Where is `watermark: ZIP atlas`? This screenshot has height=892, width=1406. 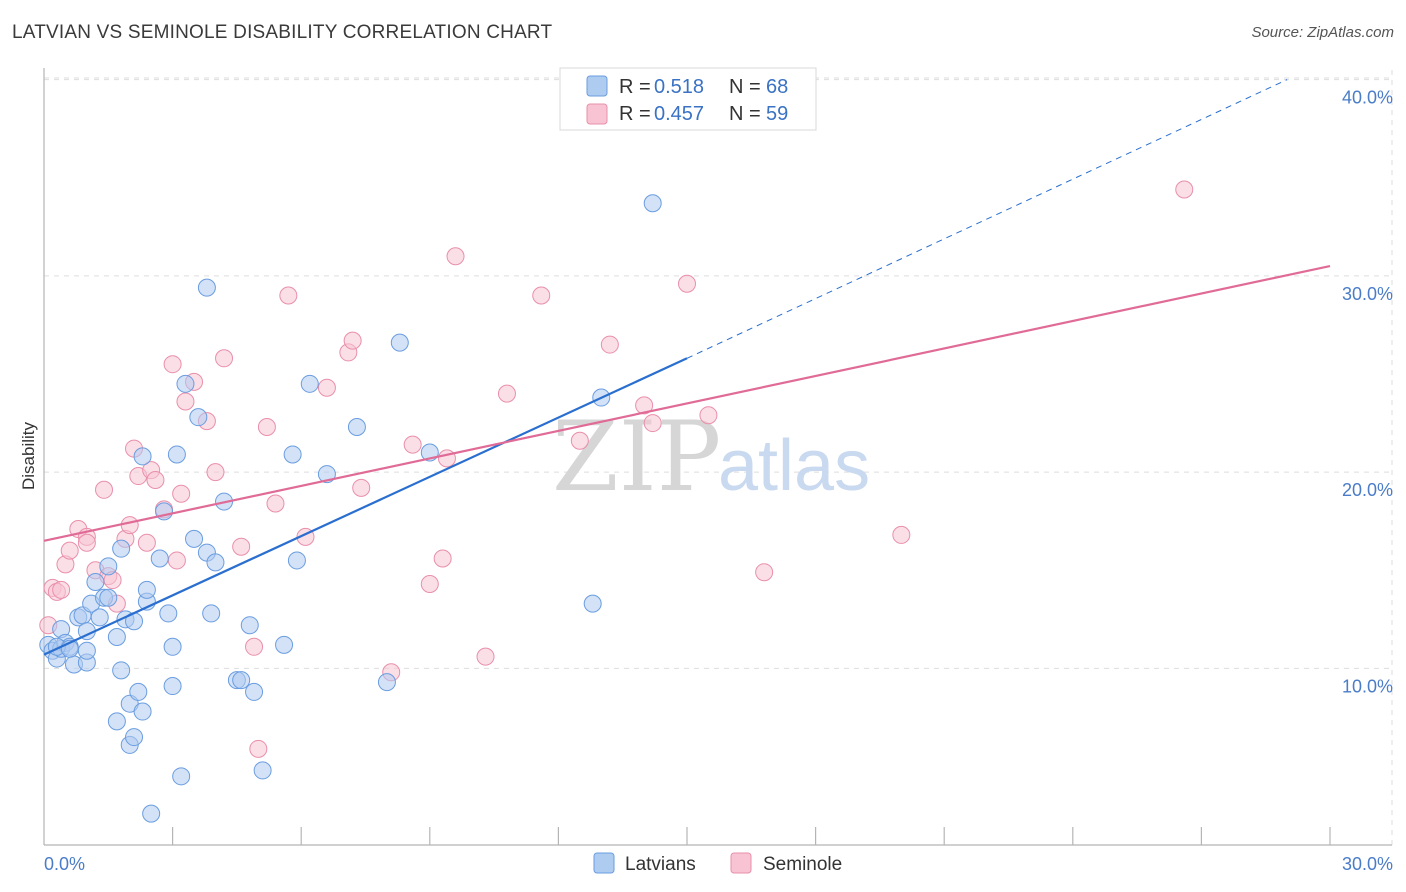
watermark: ZIP atlas is located at coordinates (711, 457).